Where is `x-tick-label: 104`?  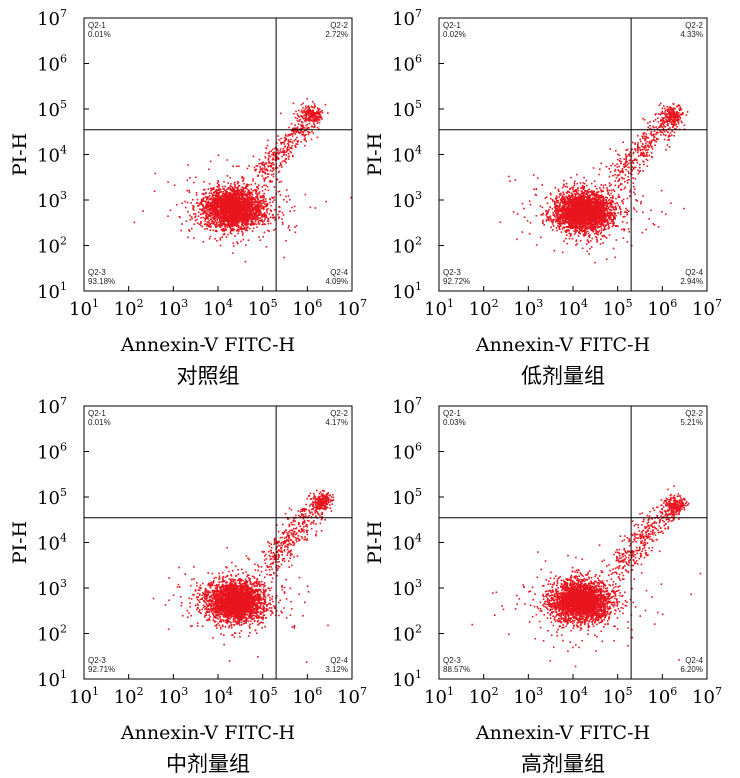
x-tick-label: 104 is located at coordinates (218, 308).